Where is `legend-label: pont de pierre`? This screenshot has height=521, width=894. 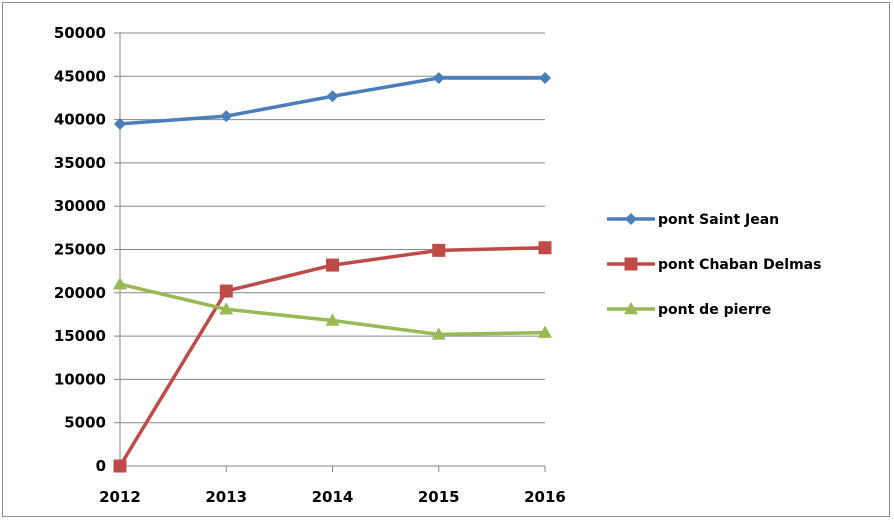 legend-label: pont de pierre is located at coordinates (714, 310).